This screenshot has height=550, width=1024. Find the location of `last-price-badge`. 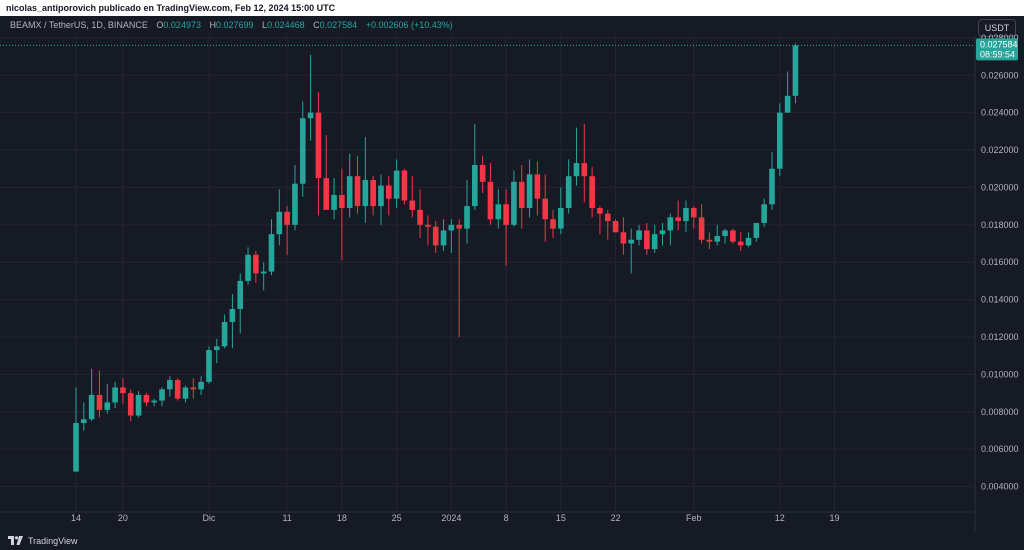

last-price-badge is located at coordinates (997, 49).